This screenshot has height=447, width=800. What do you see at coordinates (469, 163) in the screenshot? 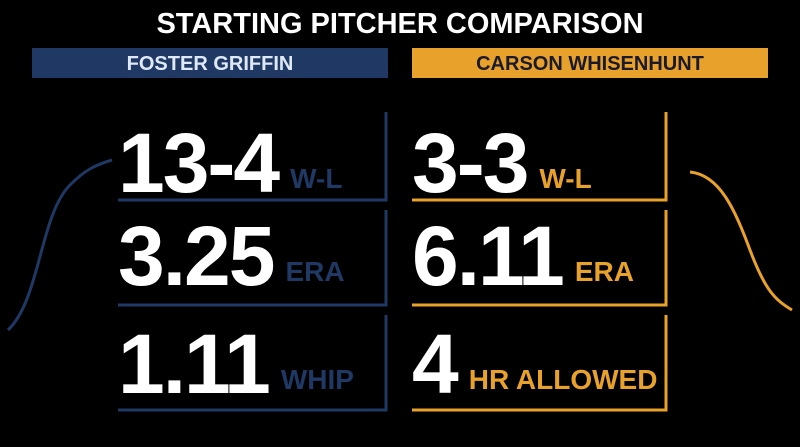
I see `stat-value: 3-3` at bounding box center [469, 163].